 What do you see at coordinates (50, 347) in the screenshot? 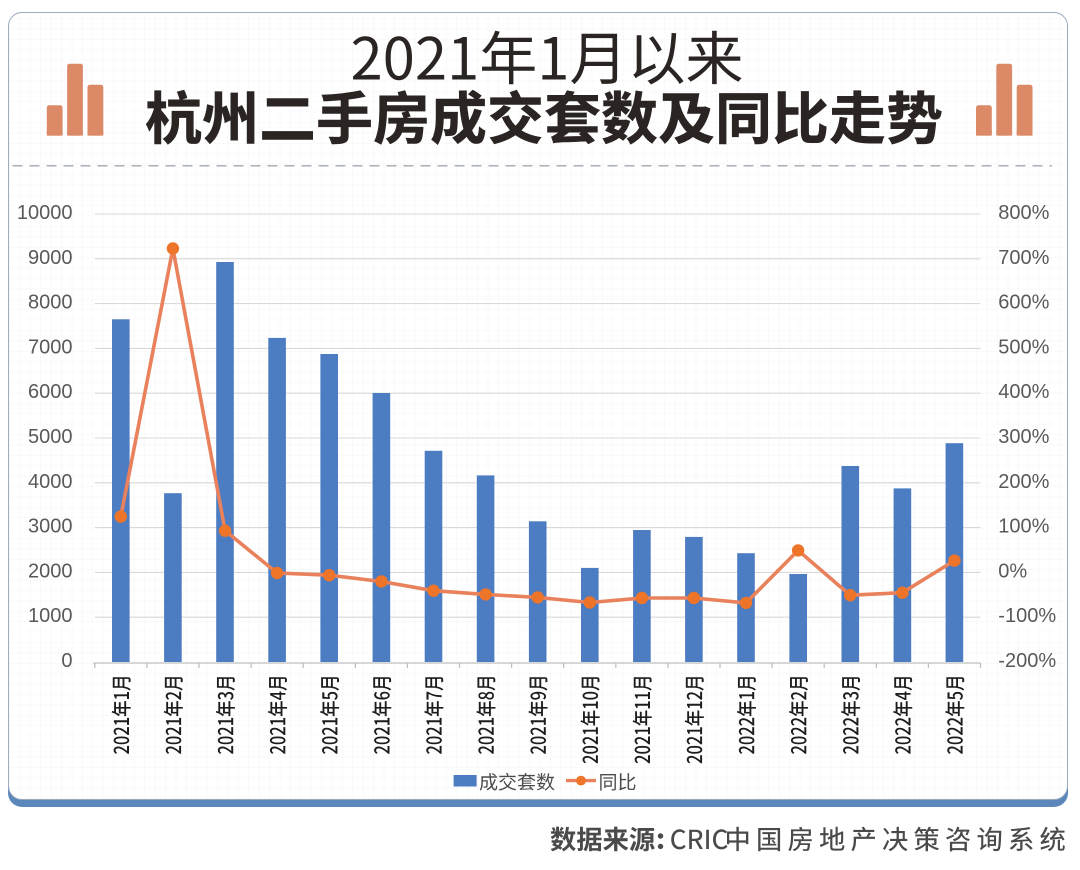
I see `svg-text: 7000` at bounding box center [50, 347].